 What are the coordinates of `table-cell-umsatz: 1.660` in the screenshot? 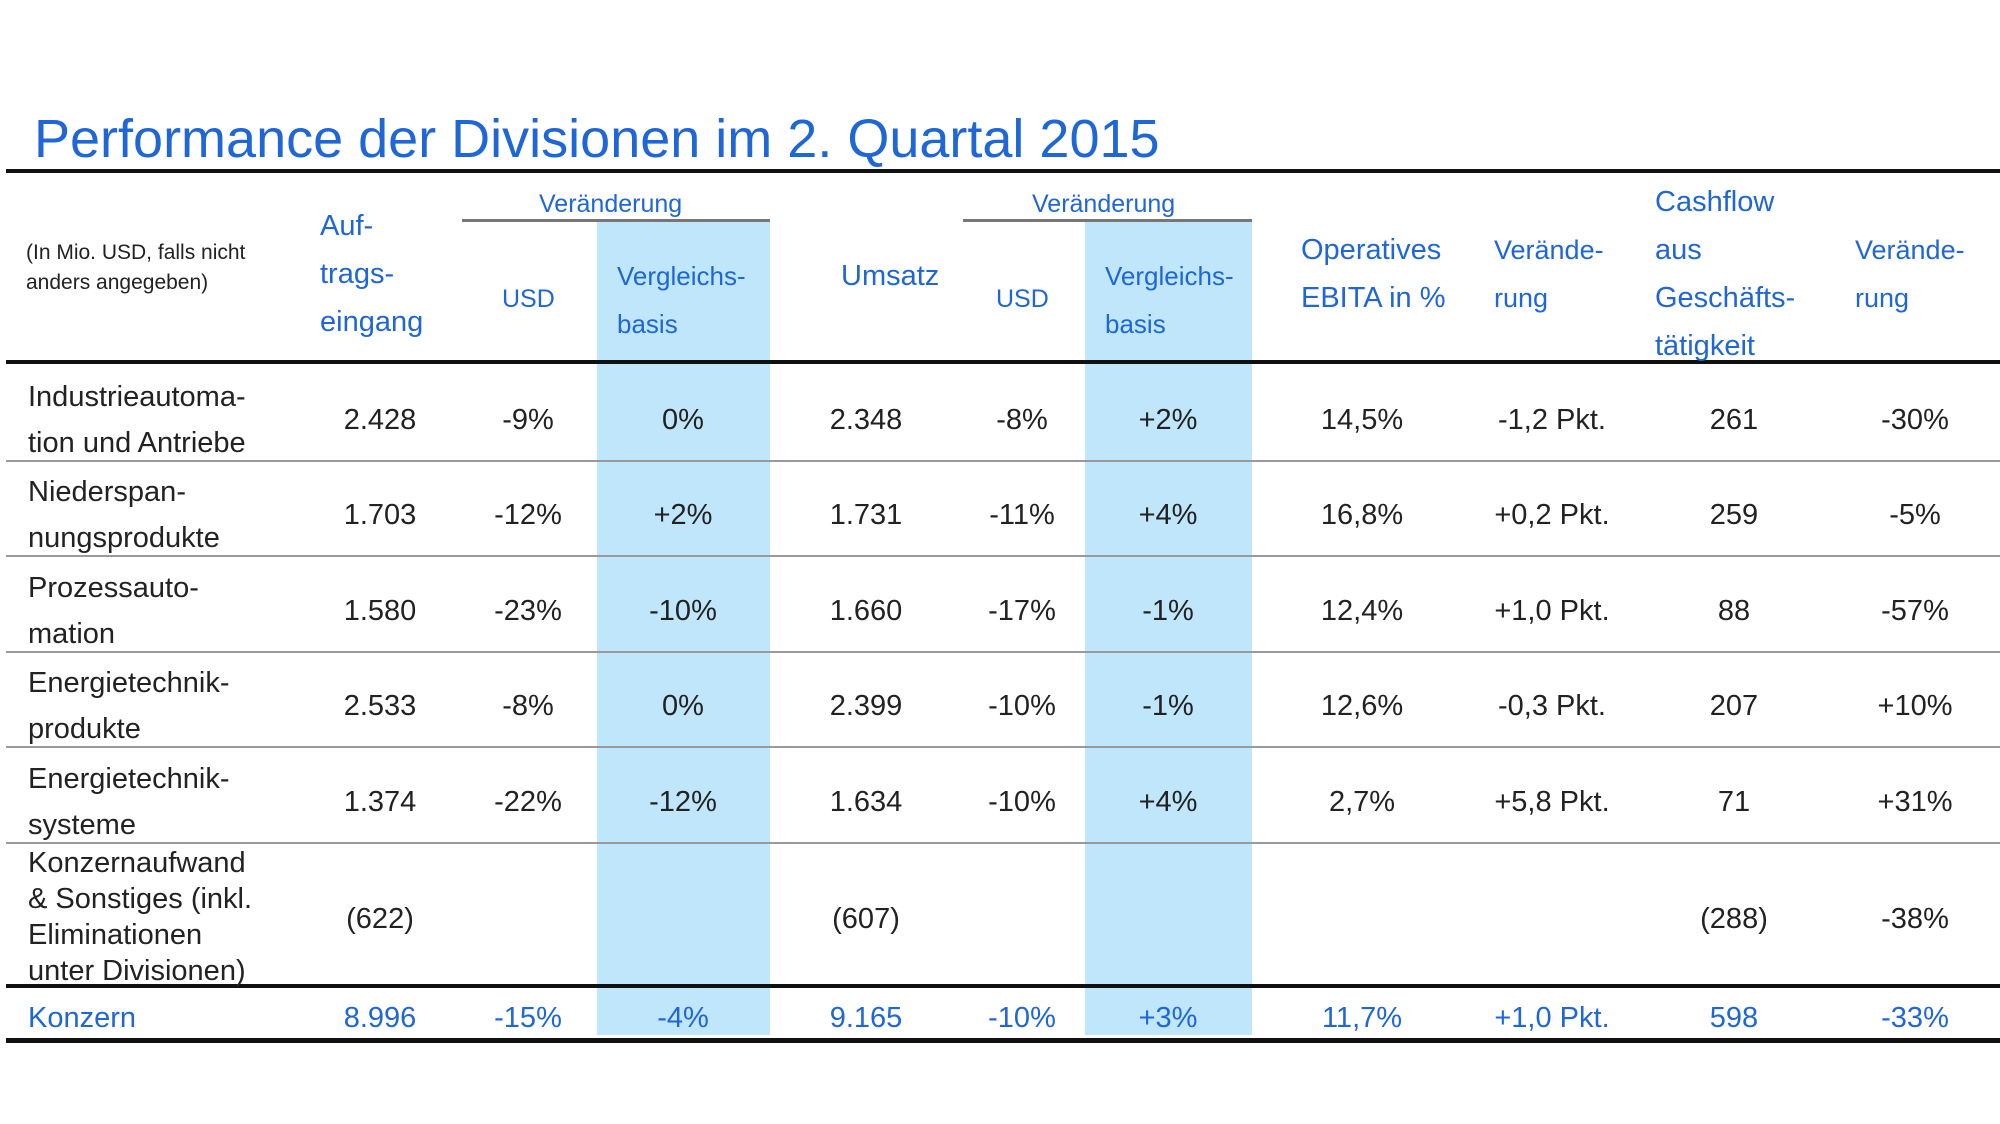 It's located at (866, 611).